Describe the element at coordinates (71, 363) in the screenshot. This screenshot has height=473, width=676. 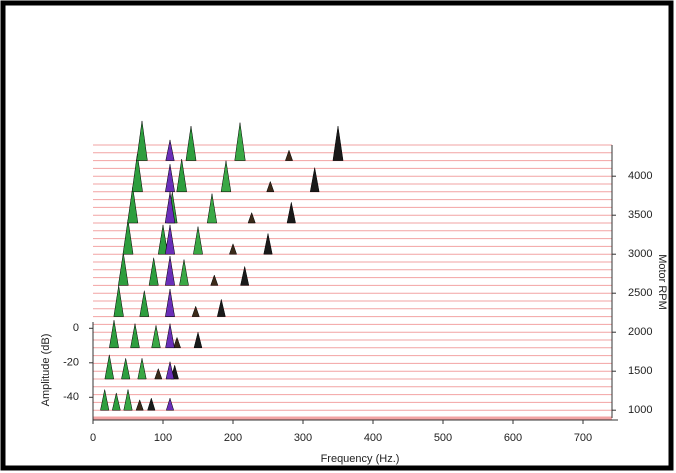
I see `y-tick-label: -20` at that location.